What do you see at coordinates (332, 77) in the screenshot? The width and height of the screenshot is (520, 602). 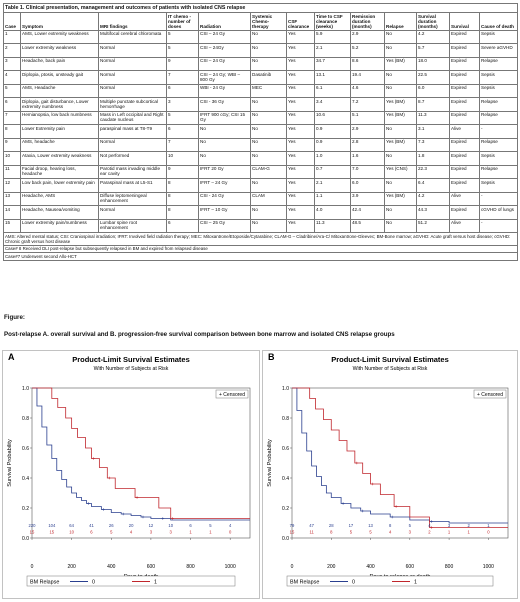 I see `table-cell: 13.1` at bounding box center [332, 77].